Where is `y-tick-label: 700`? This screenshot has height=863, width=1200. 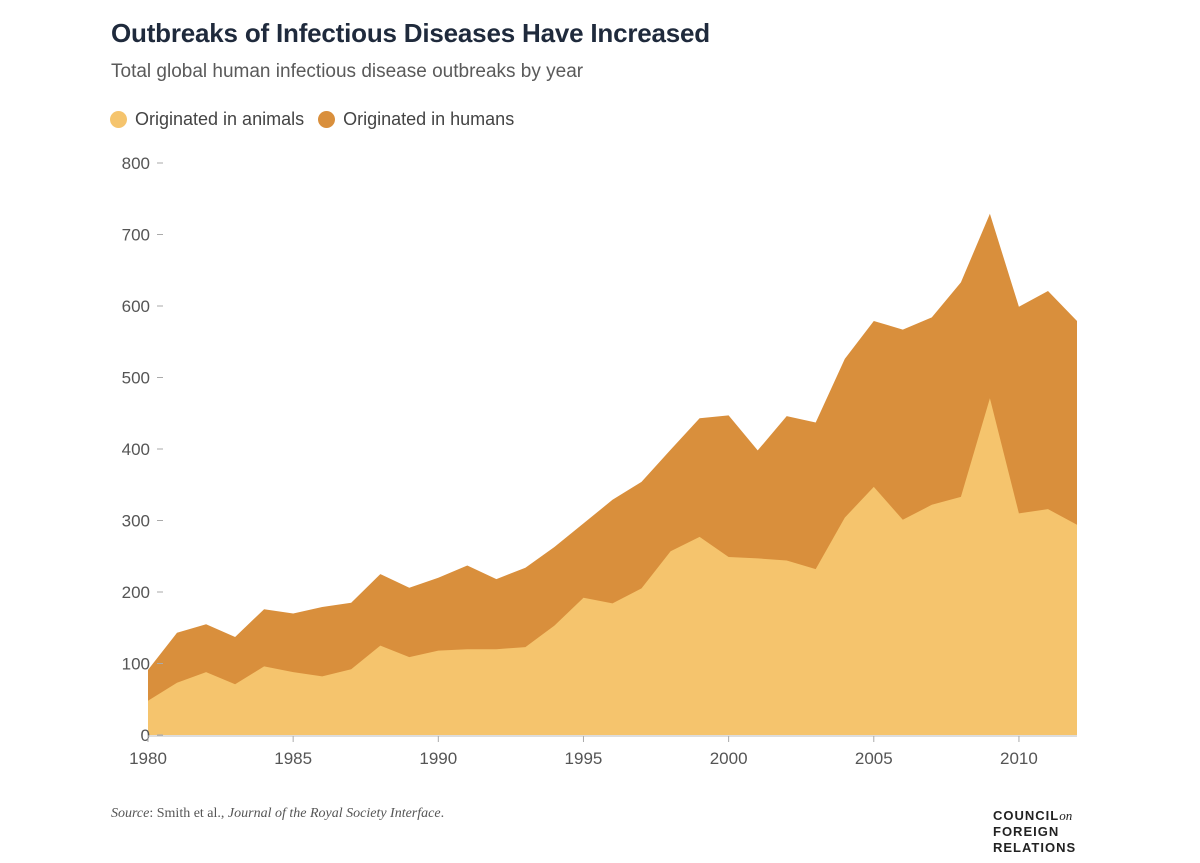 y-tick-label: 700 is located at coordinates (136, 235).